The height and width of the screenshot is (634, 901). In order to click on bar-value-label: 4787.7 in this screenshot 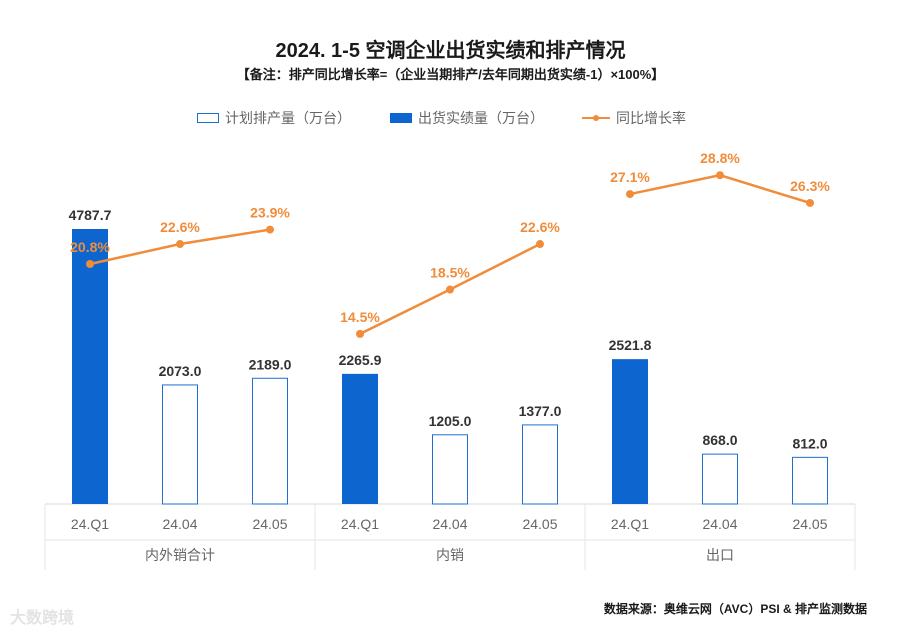, I will do `click(90, 215)`.